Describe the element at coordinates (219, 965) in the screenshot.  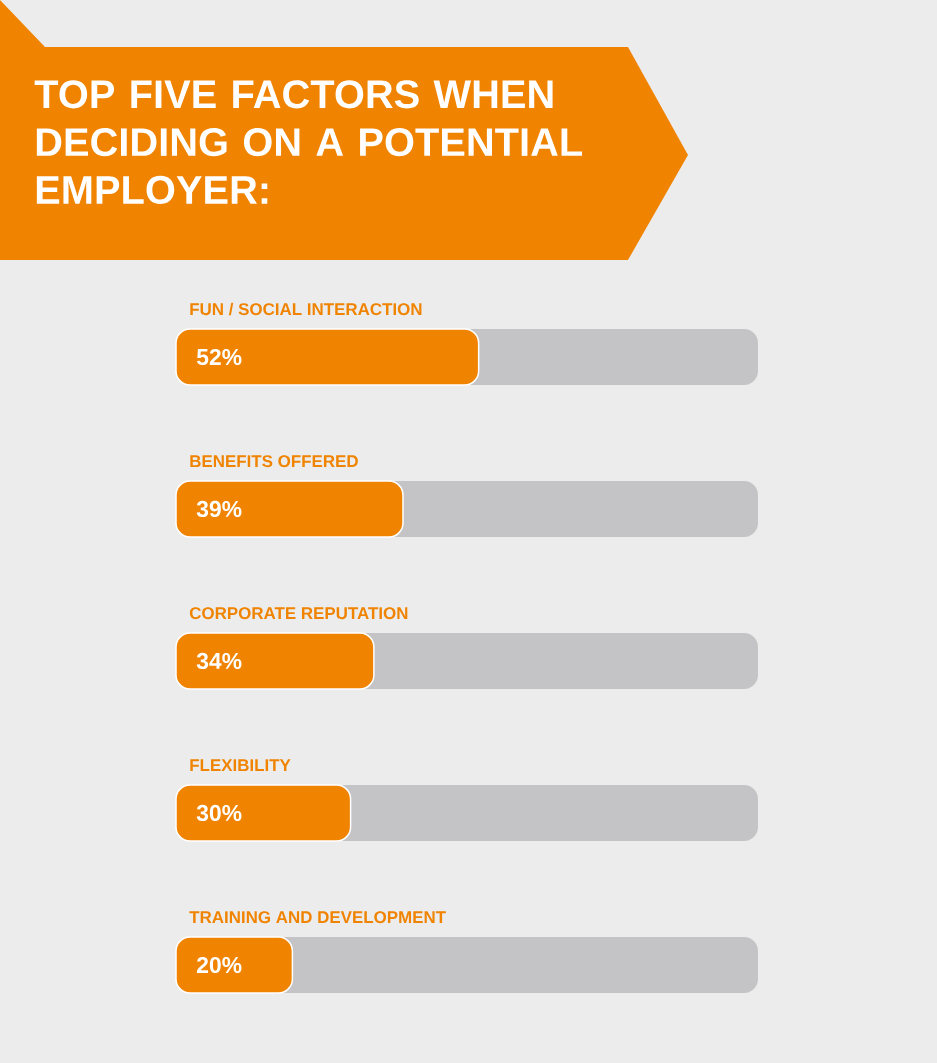
I see `data-label: 20%` at that location.